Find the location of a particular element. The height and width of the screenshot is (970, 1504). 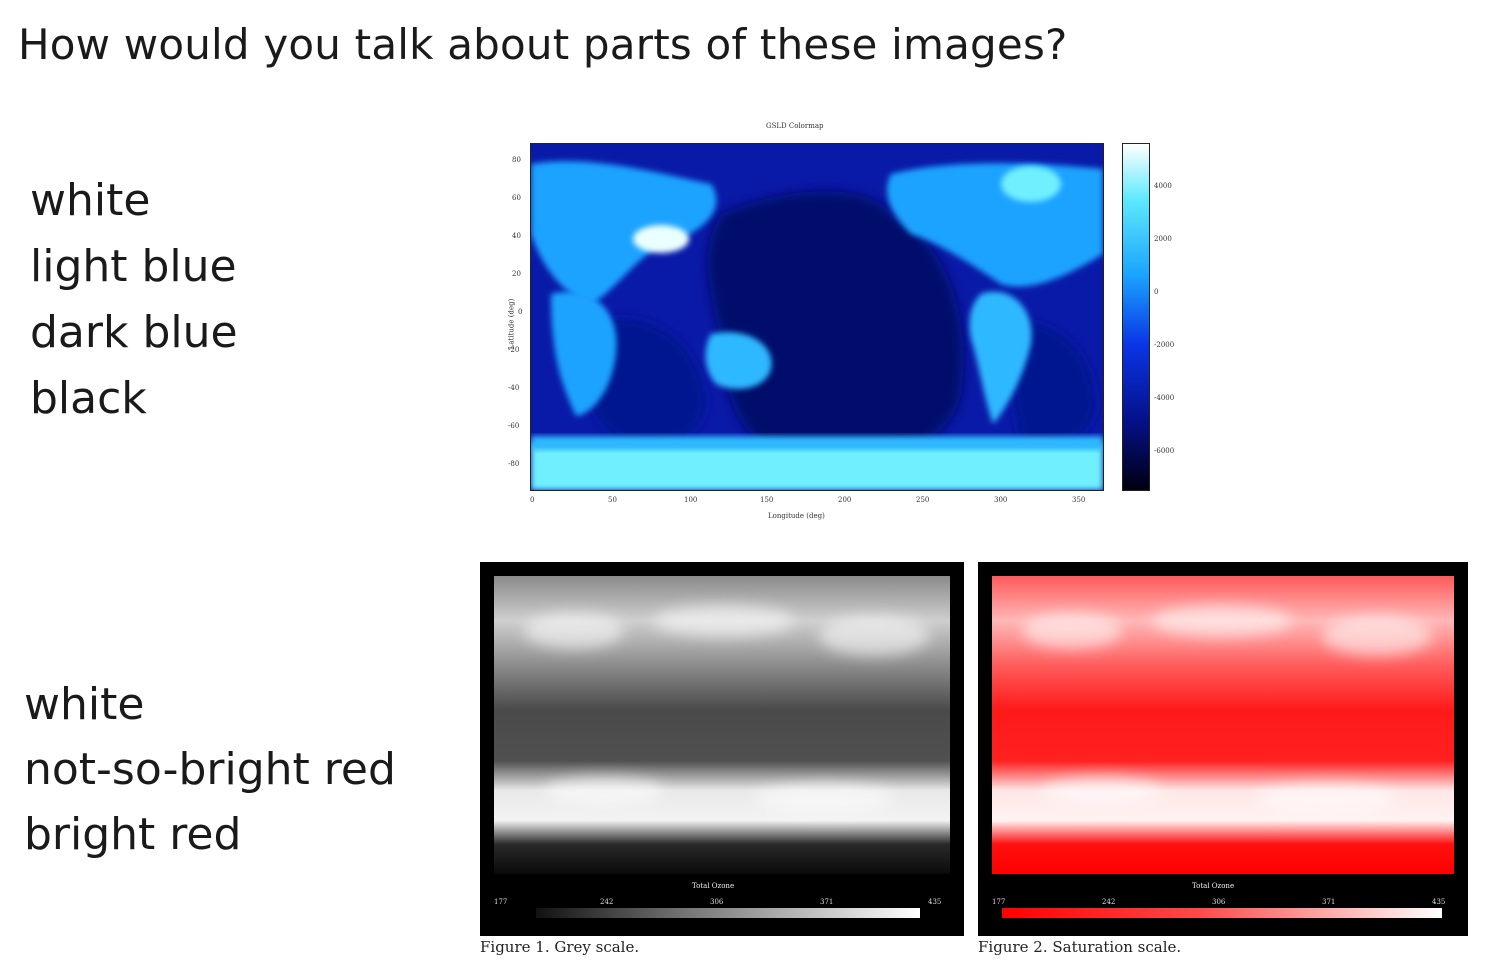

y-tick: 40 is located at coordinates (516, 236).